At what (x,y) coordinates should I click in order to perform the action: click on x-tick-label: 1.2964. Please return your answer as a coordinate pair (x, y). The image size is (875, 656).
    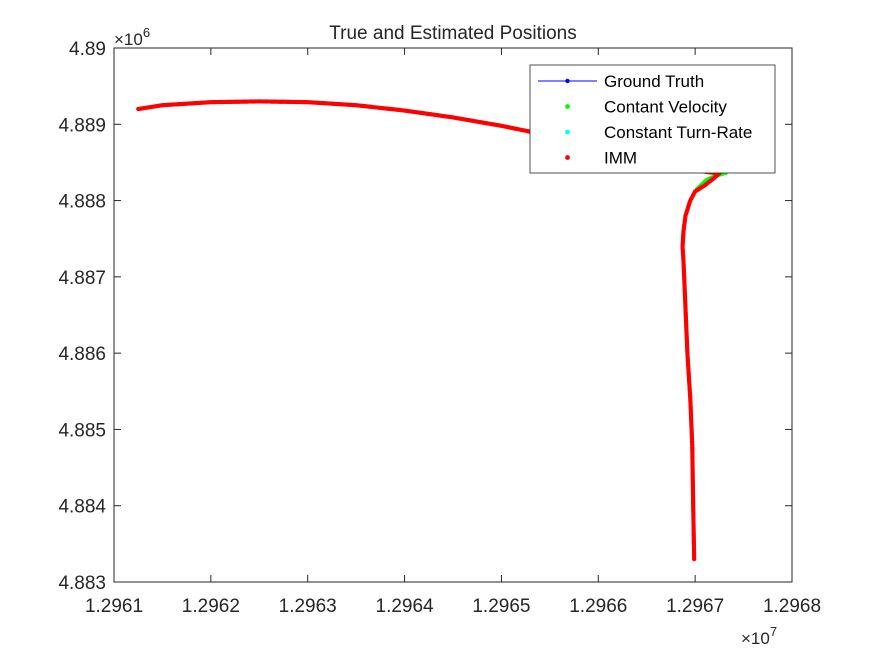
    Looking at the image, I should click on (405, 606).